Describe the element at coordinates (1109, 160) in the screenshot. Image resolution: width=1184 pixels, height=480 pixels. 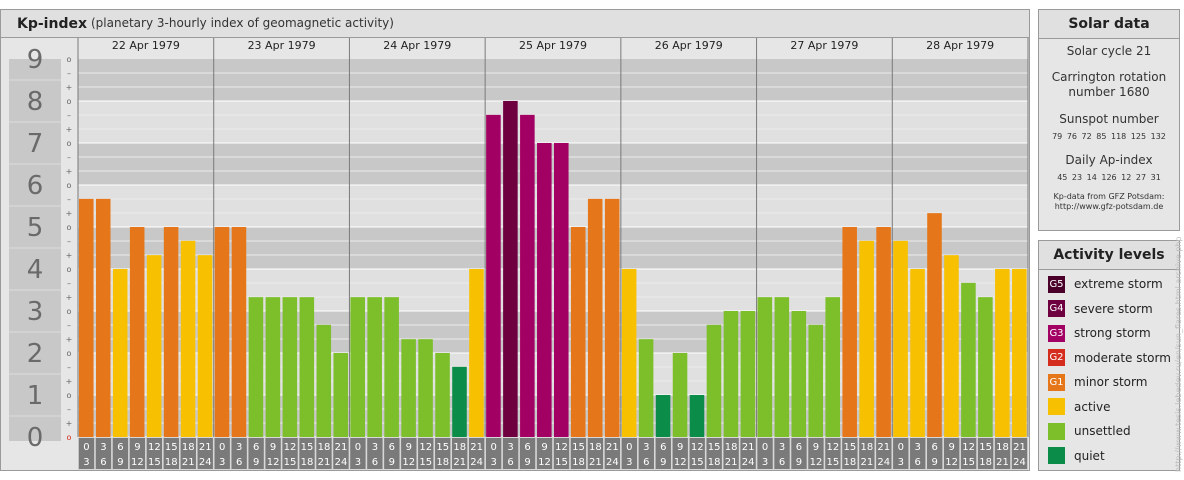
I see `ap-title: Daily Ap-index` at that location.